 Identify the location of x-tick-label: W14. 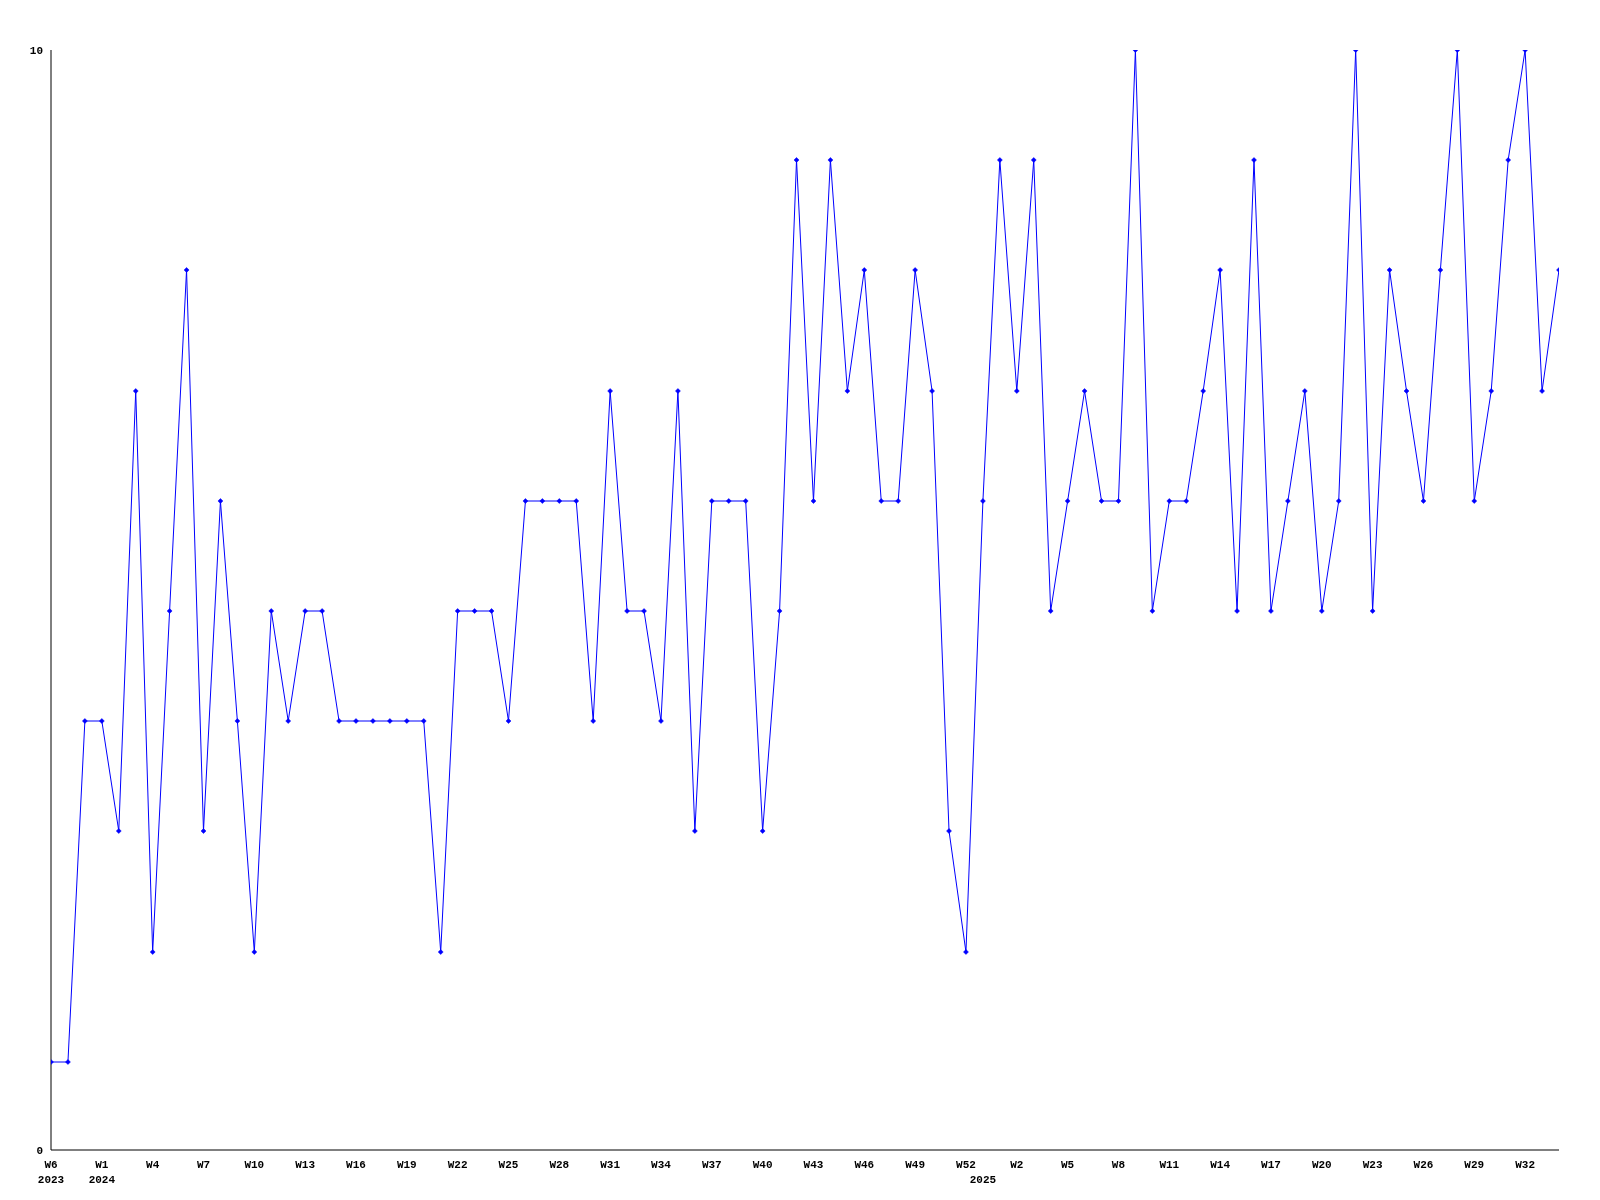
(1220, 1165).